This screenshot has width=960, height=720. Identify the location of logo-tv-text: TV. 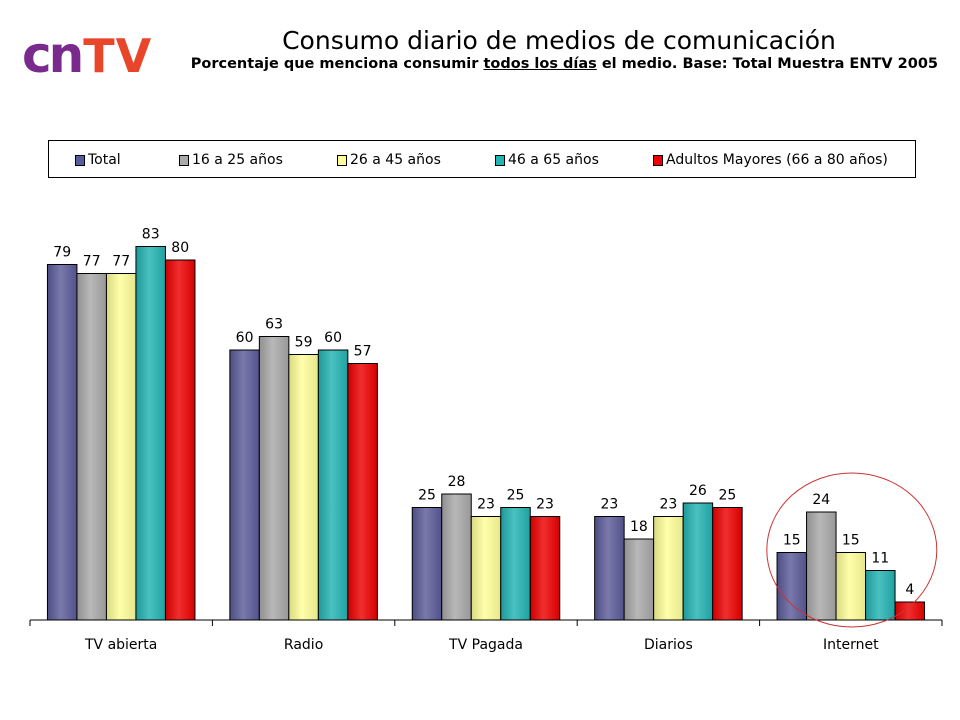
(118, 56).